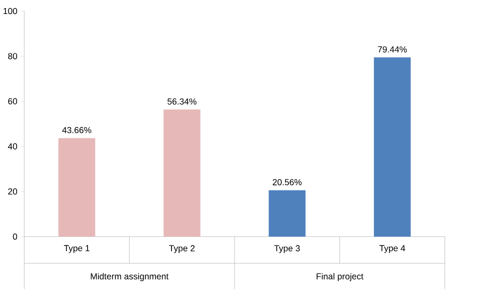 Image resolution: width=503 pixels, height=295 pixels. Describe the element at coordinates (13, 56) in the screenshot. I see `y-tick-label: 80` at that location.